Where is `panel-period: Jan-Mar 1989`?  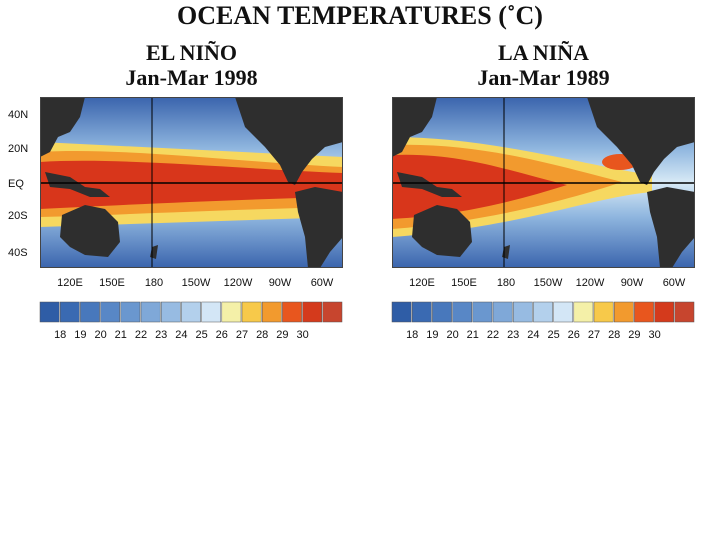 panel-period: Jan-Mar 1989 is located at coordinates (543, 77).